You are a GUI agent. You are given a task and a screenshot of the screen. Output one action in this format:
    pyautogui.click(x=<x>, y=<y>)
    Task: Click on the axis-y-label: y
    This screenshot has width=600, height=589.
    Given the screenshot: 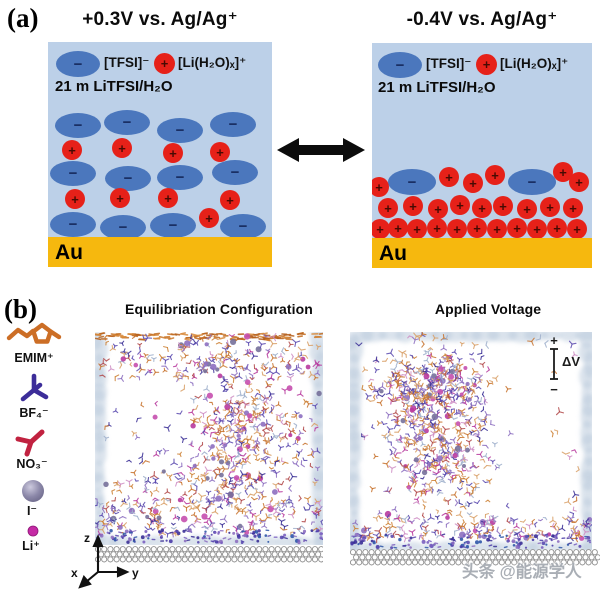 What is the action you would take?
    pyautogui.click(x=135, y=573)
    